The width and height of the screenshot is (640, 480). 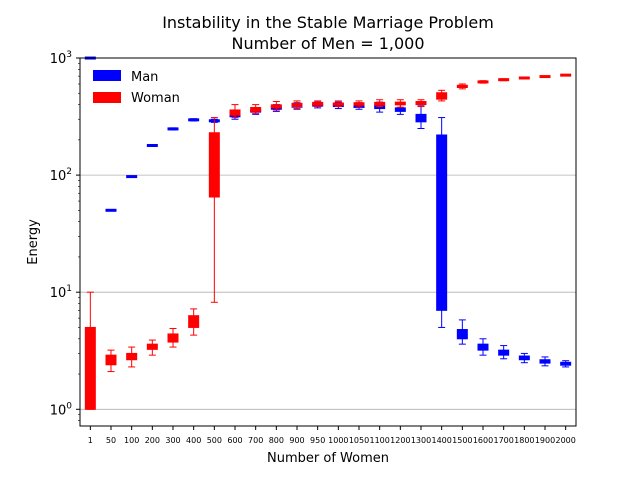 What do you see at coordinates (400, 440) in the screenshot?
I see `x-tick-label: 1200` at bounding box center [400, 440].